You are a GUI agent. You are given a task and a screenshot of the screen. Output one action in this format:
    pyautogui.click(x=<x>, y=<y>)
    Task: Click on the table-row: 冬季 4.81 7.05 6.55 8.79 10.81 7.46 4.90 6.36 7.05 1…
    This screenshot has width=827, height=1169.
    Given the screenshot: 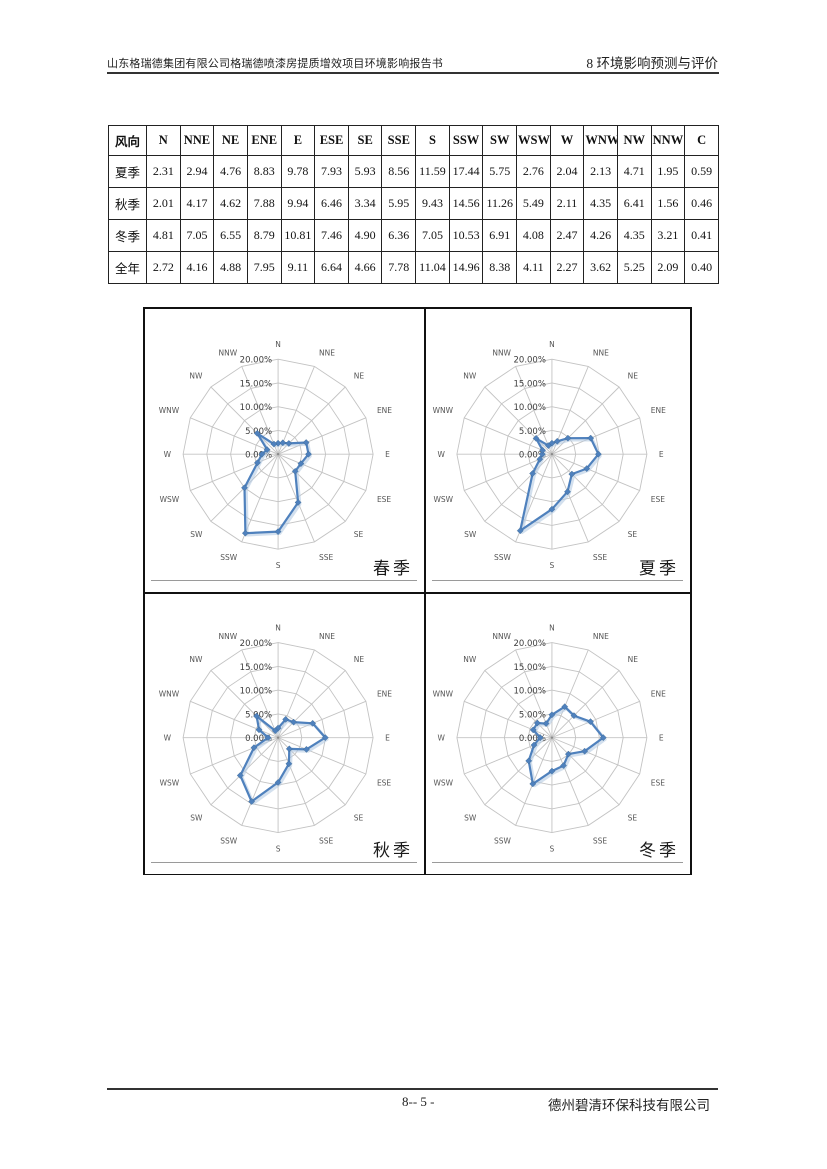 What is the action you would take?
    pyautogui.click(x=413, y=235)
    